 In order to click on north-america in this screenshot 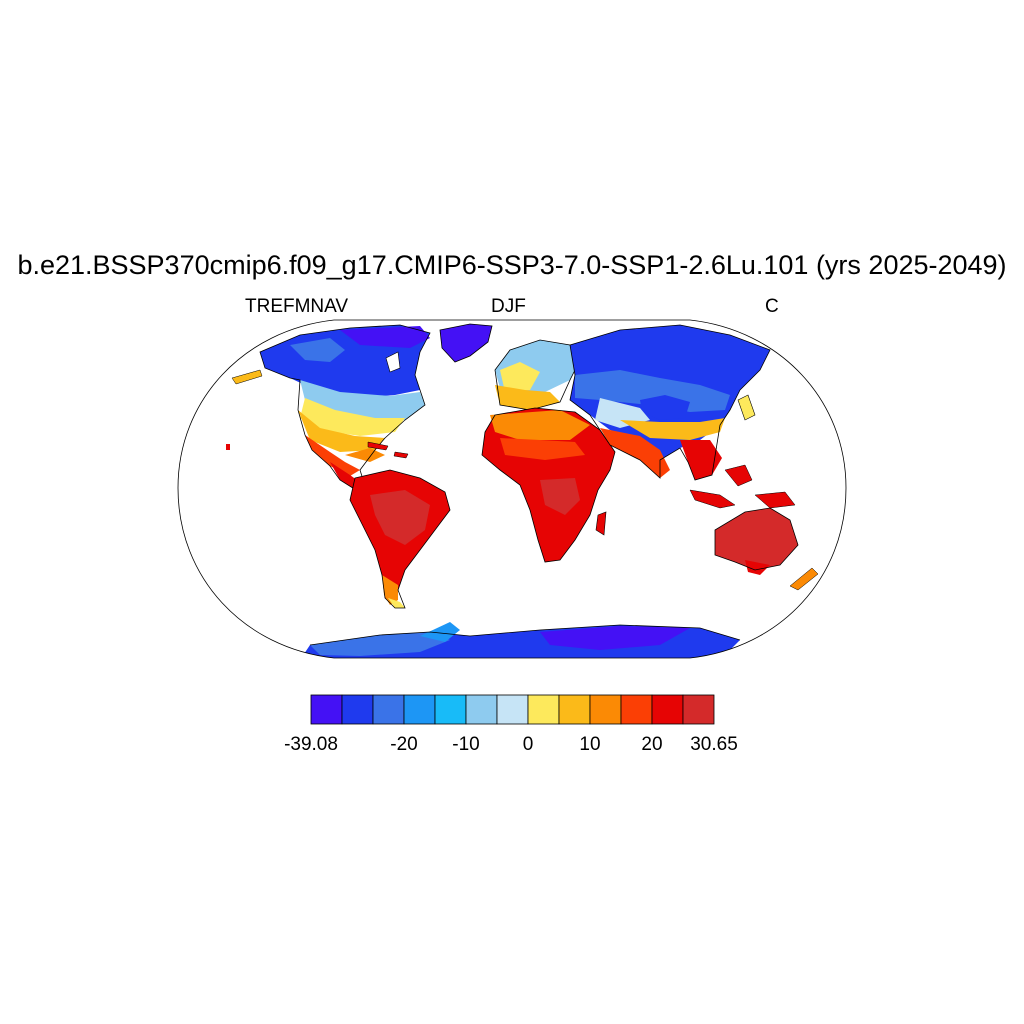, I will do `click(331, 407)`.